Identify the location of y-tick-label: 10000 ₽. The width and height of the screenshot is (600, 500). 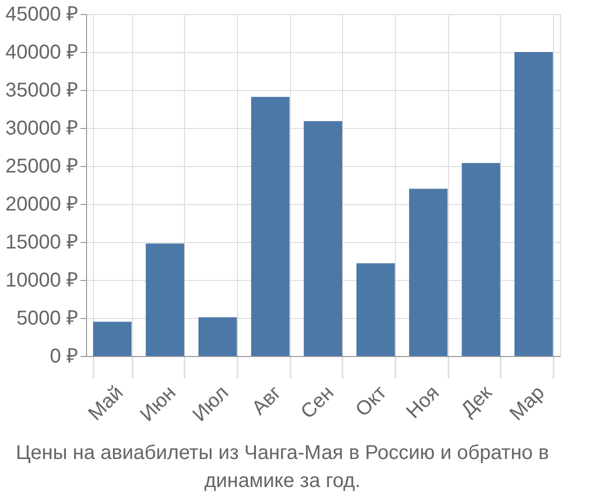
(41, 281).